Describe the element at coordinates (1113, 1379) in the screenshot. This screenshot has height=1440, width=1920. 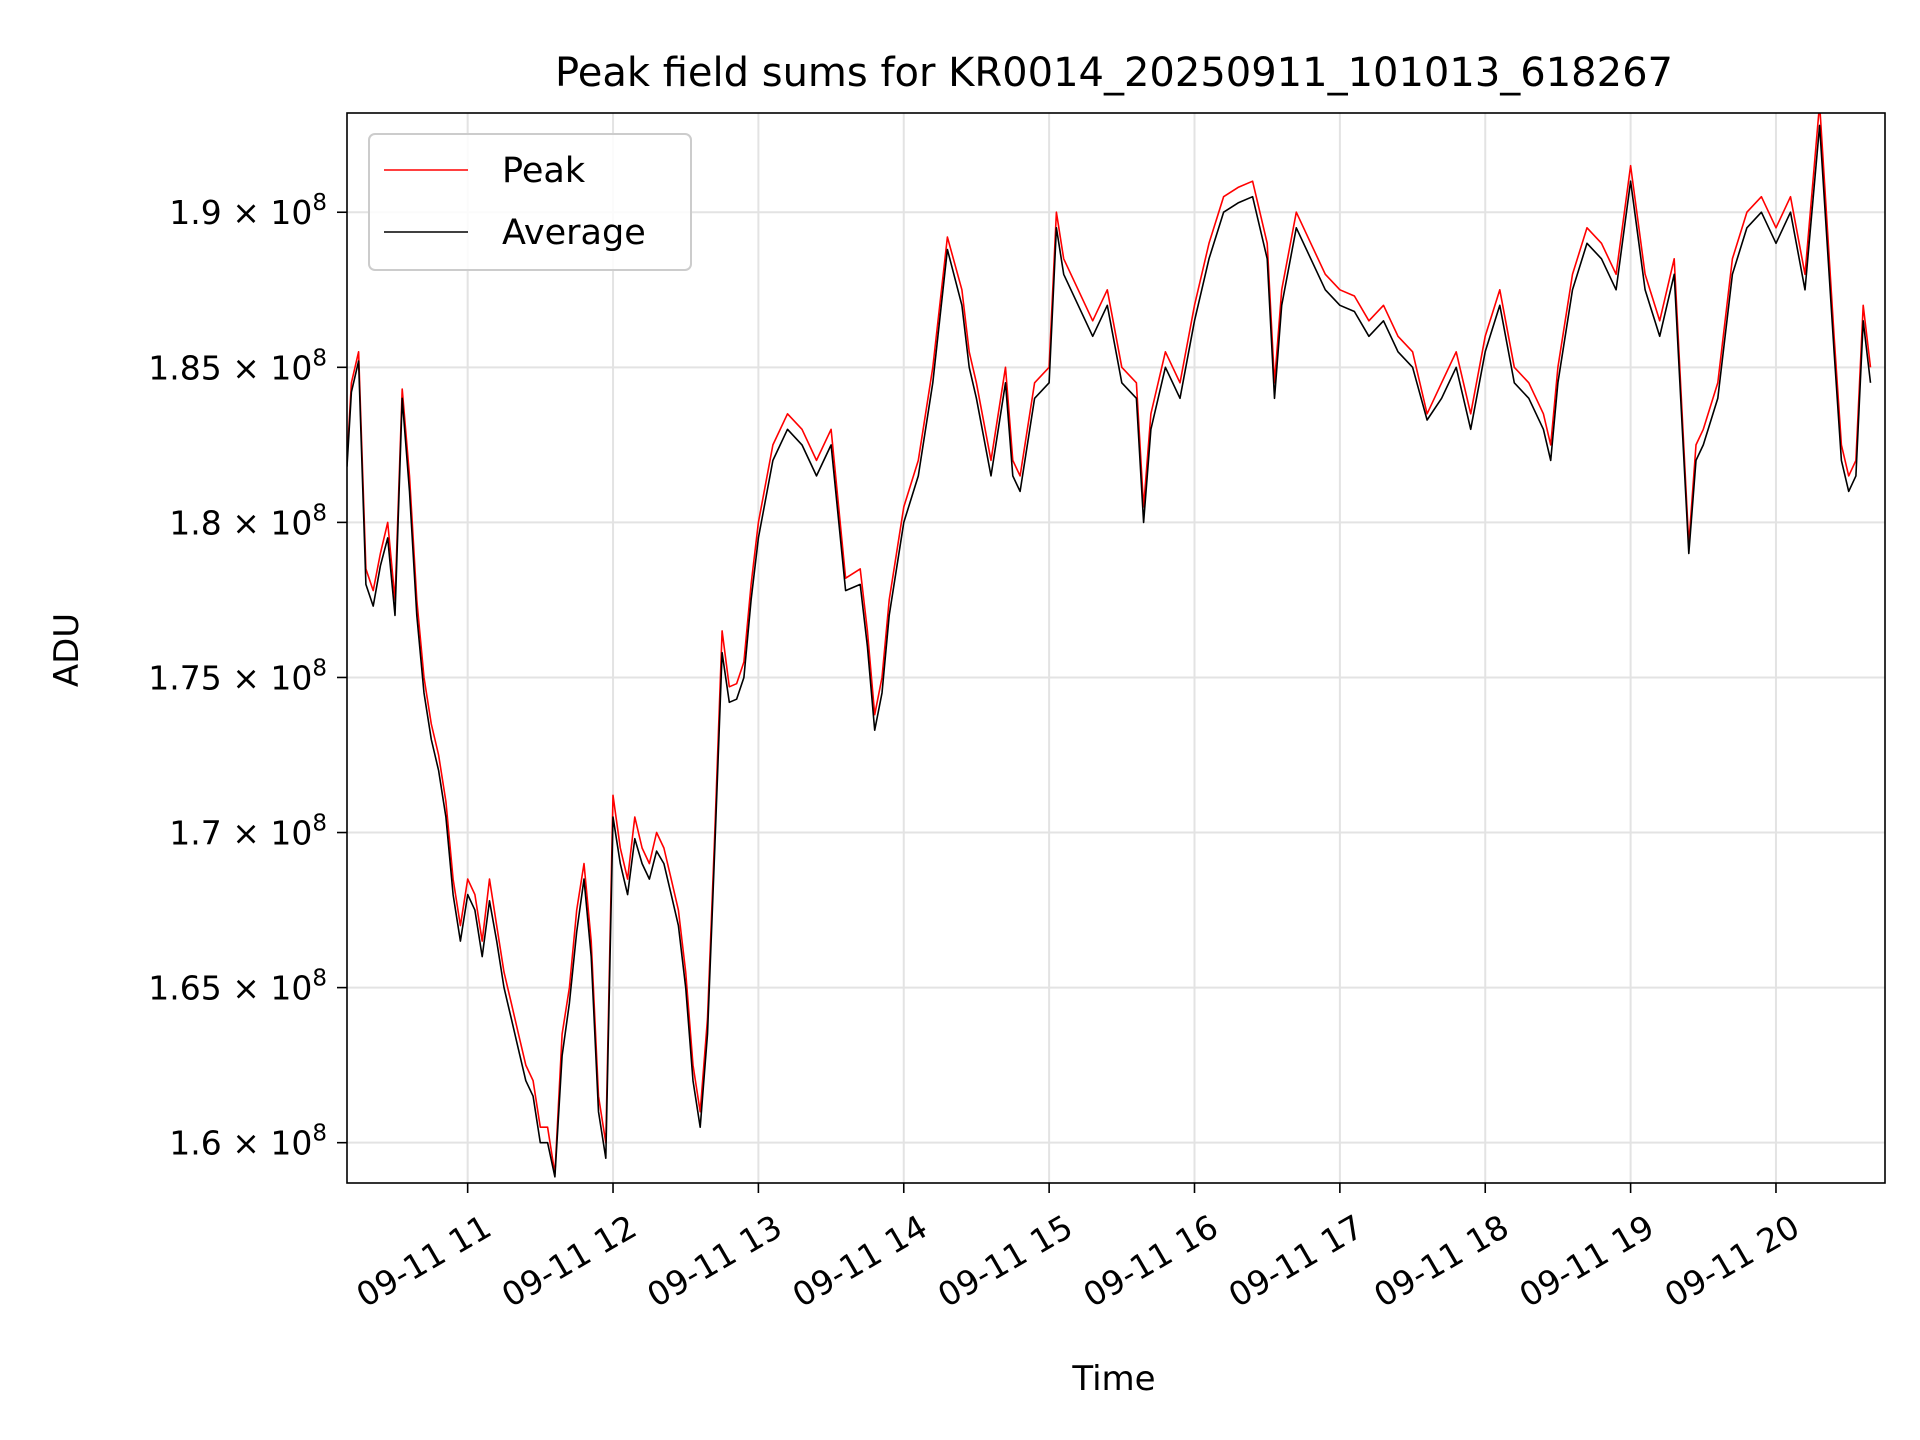
I see `x-axis-label: Time` at that location.